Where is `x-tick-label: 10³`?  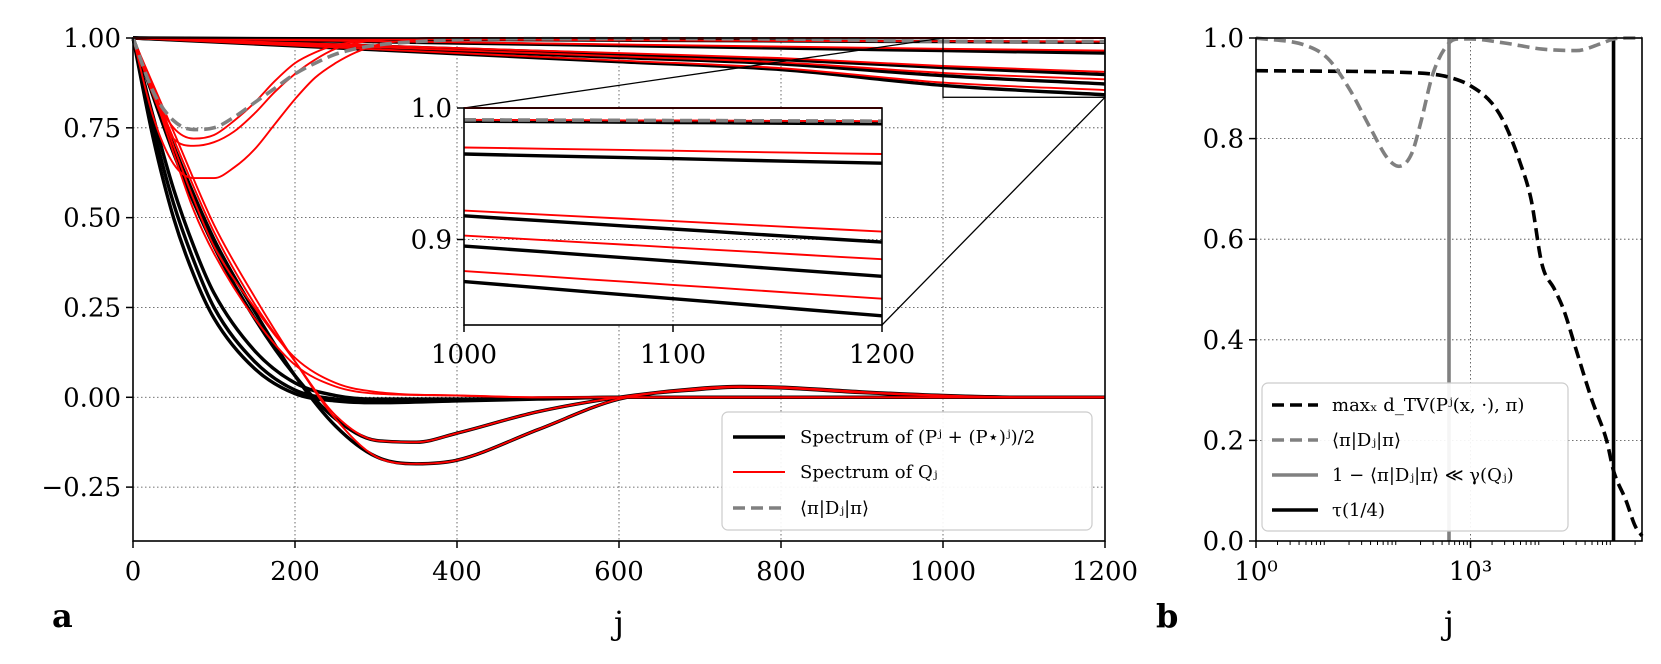
x-tick-label: 10³ is located at coordinates (1471, 572).